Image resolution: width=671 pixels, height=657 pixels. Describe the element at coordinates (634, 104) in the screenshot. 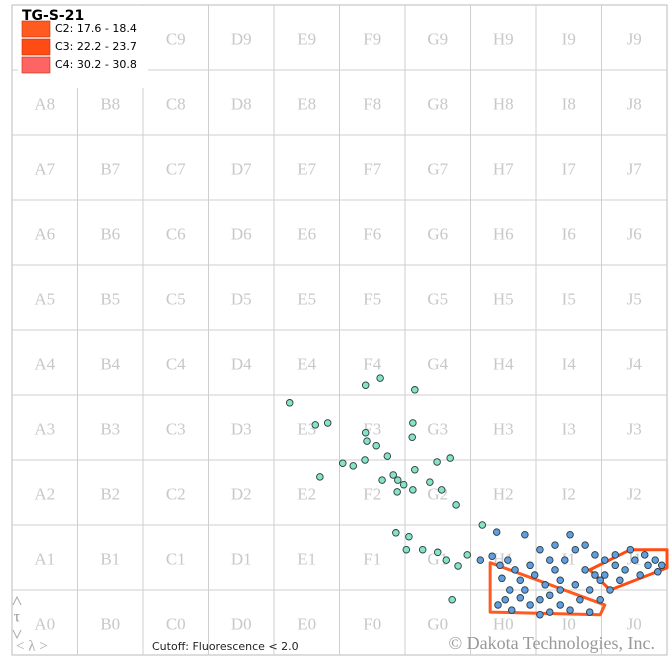

I see `cell-label: J8` at that location.